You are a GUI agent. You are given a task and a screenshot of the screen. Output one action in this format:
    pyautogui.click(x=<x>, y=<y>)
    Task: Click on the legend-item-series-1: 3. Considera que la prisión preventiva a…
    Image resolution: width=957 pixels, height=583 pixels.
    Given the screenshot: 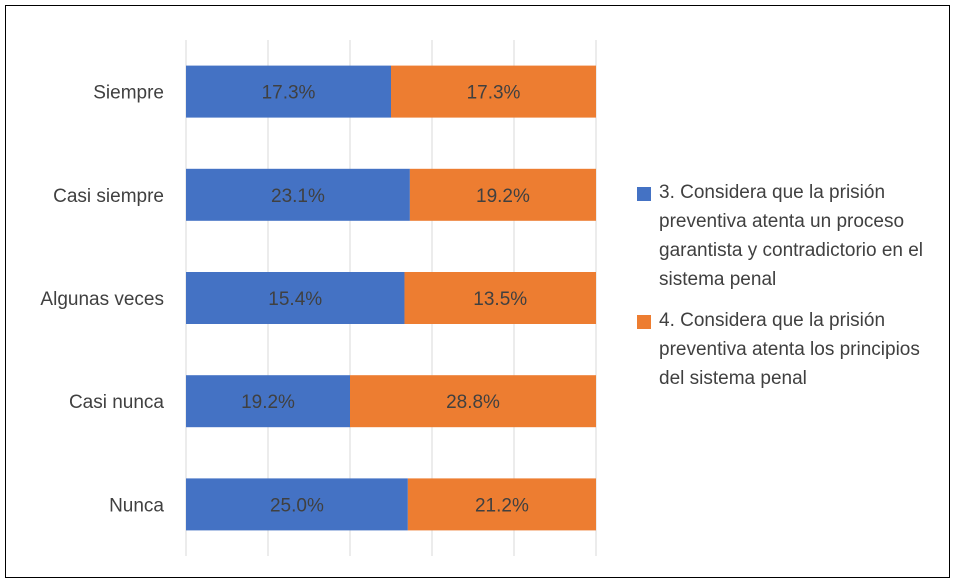 What is the action you would take?
    pyautogui.click(x=792, y=236)
    